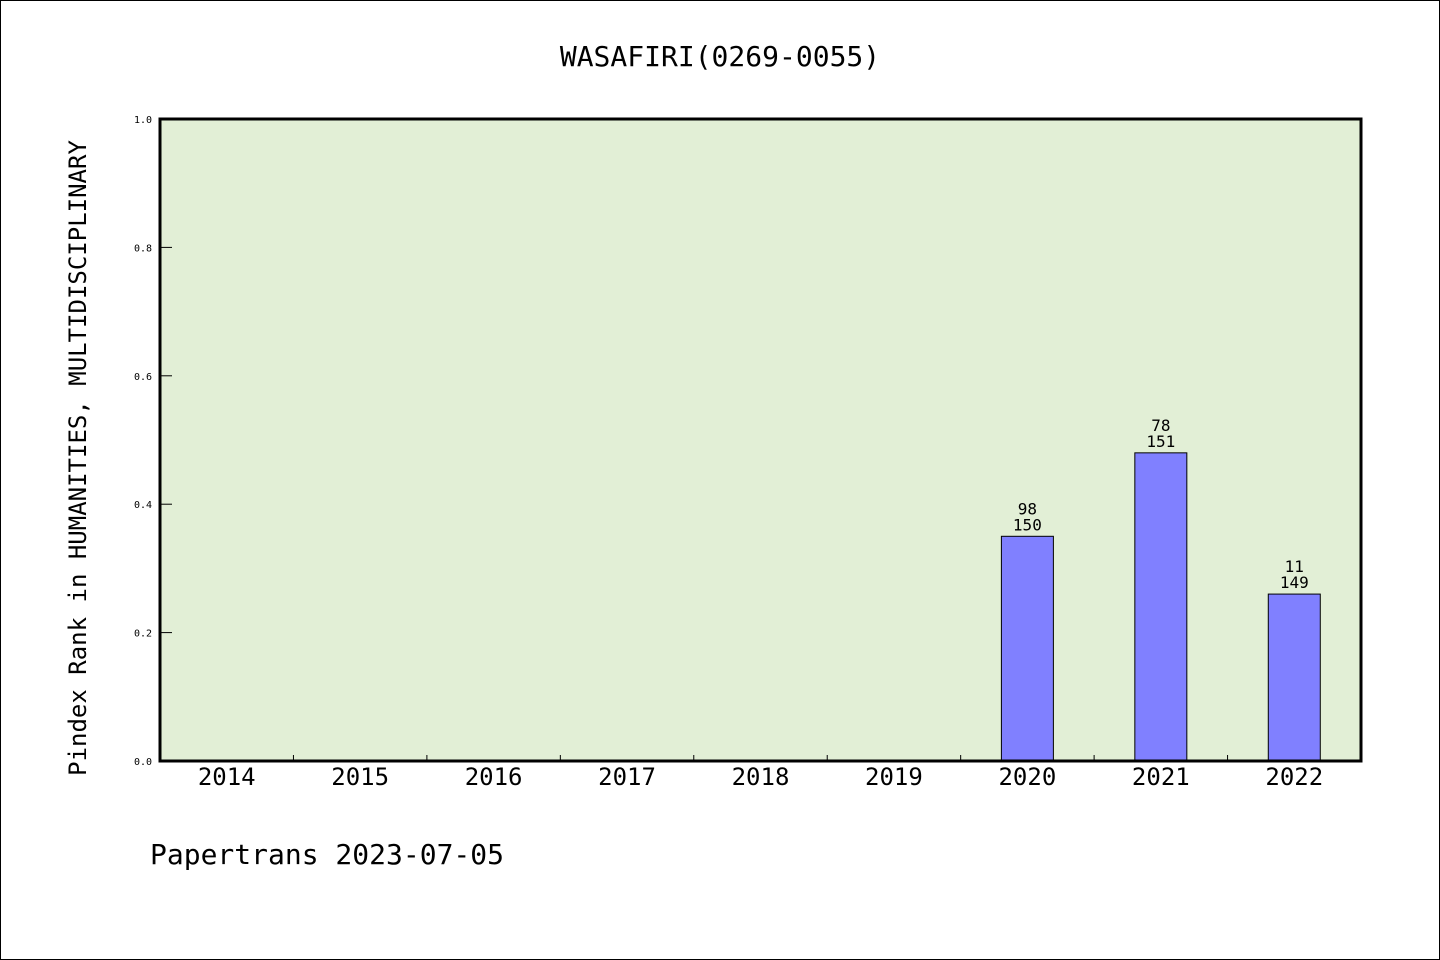  What do you see at coordinates (143, 248) in the screenshot?
I see `y-tick-label: 0.8` at bounding box center [143, 248].